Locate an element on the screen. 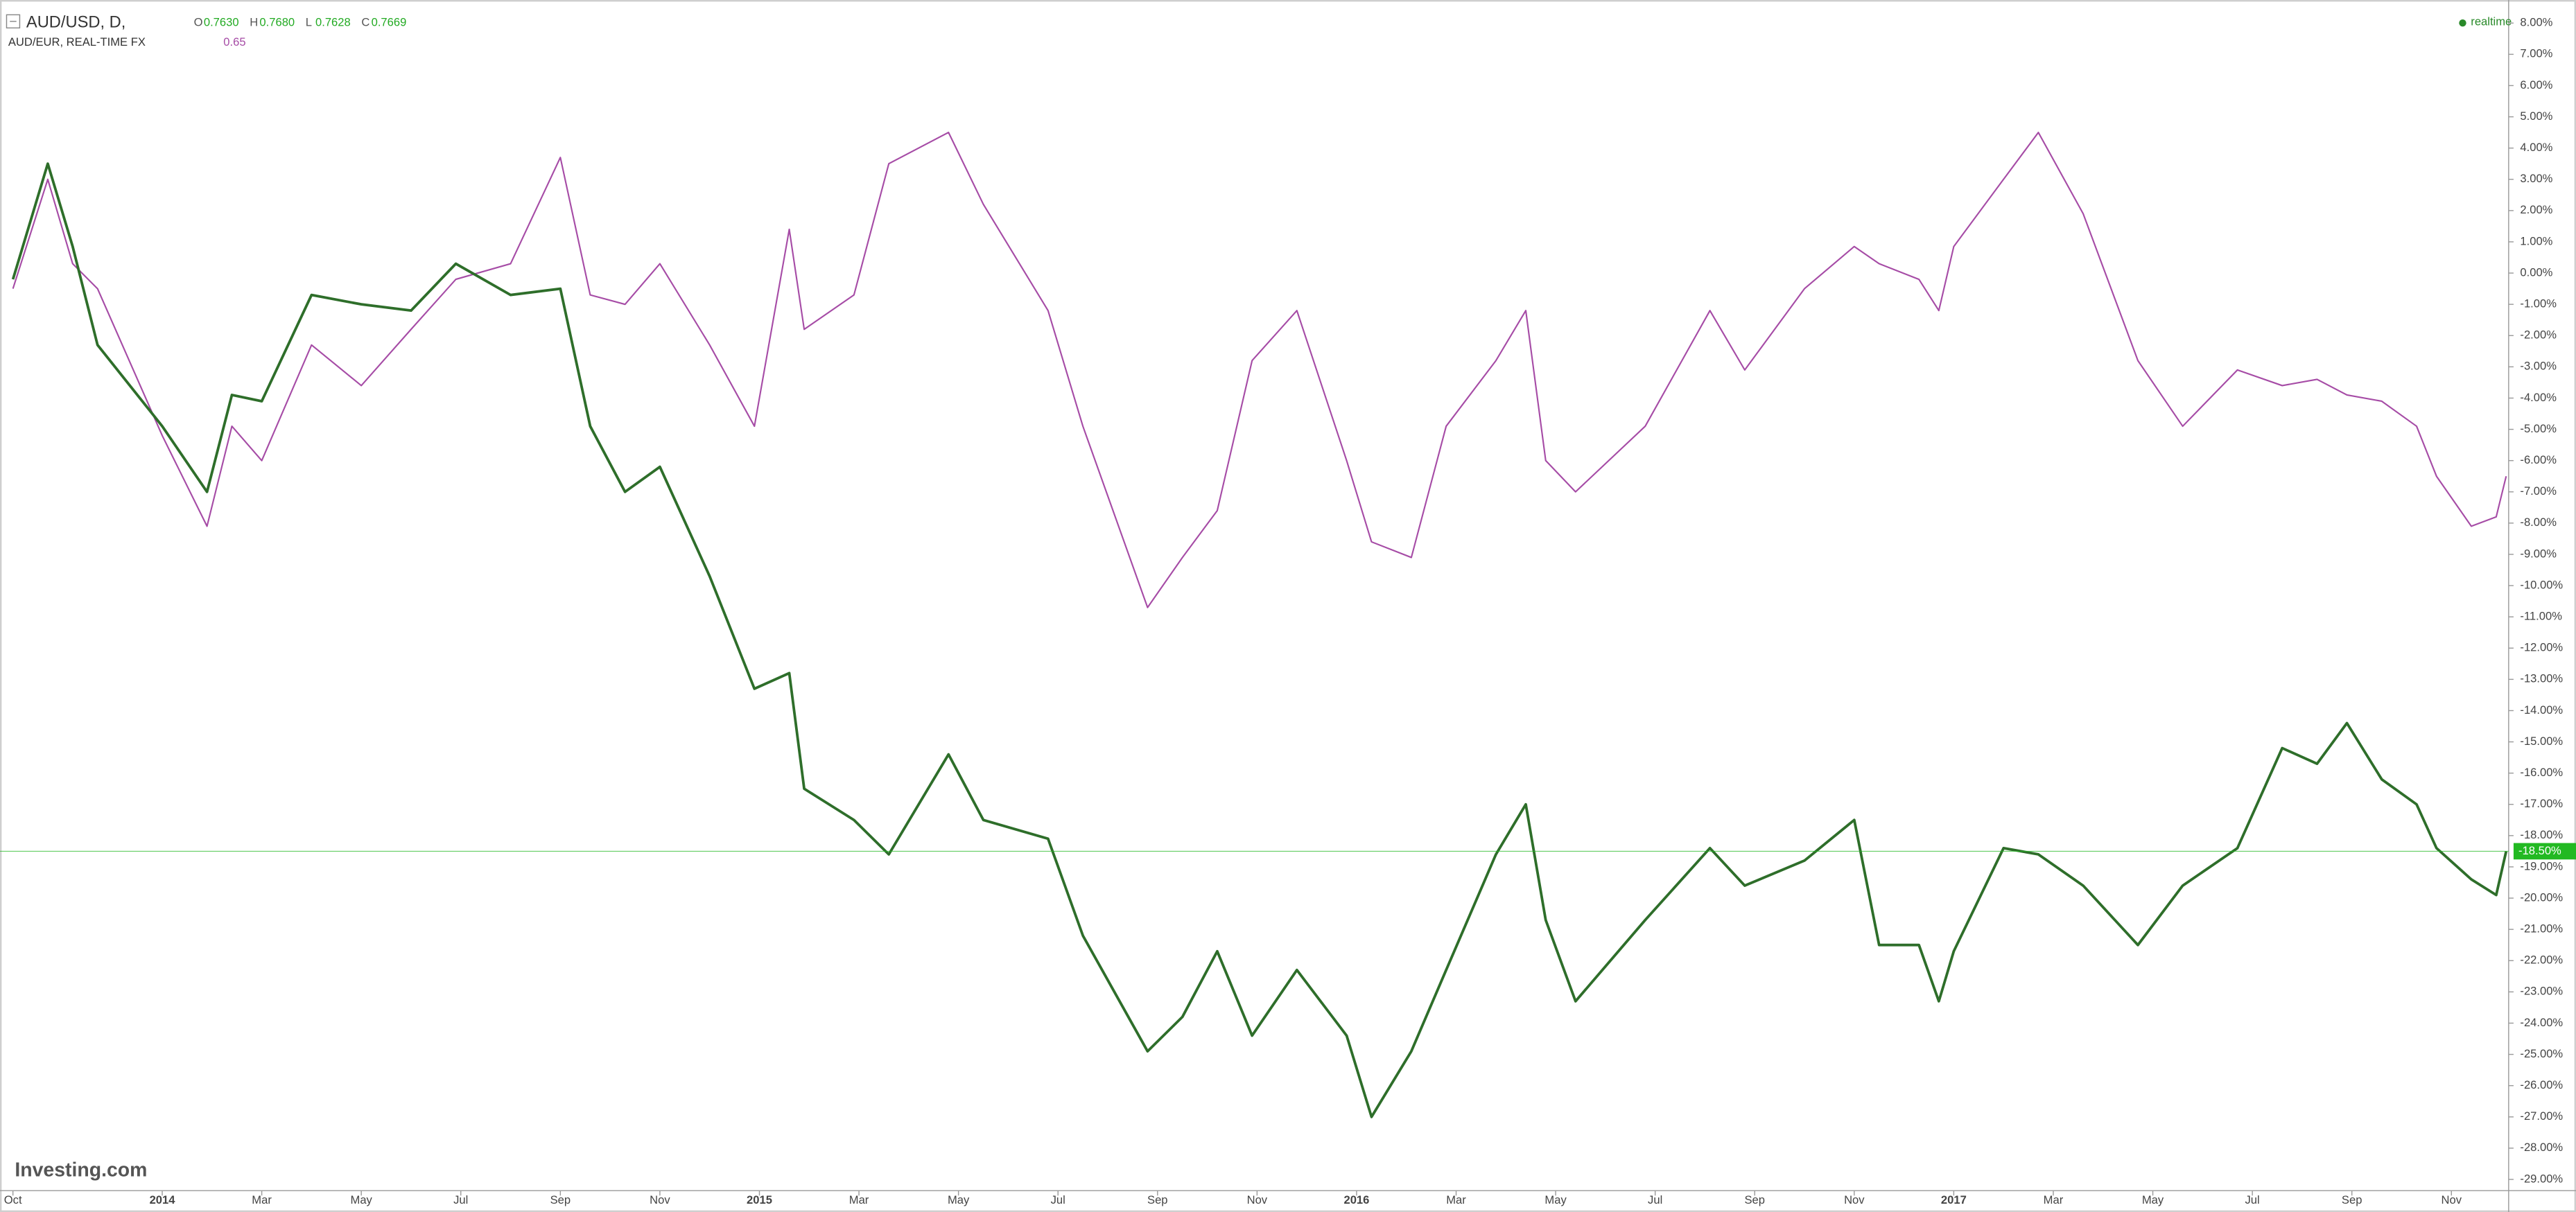  y-tick-label: -6.00% is located at coordinates (2538, 459).